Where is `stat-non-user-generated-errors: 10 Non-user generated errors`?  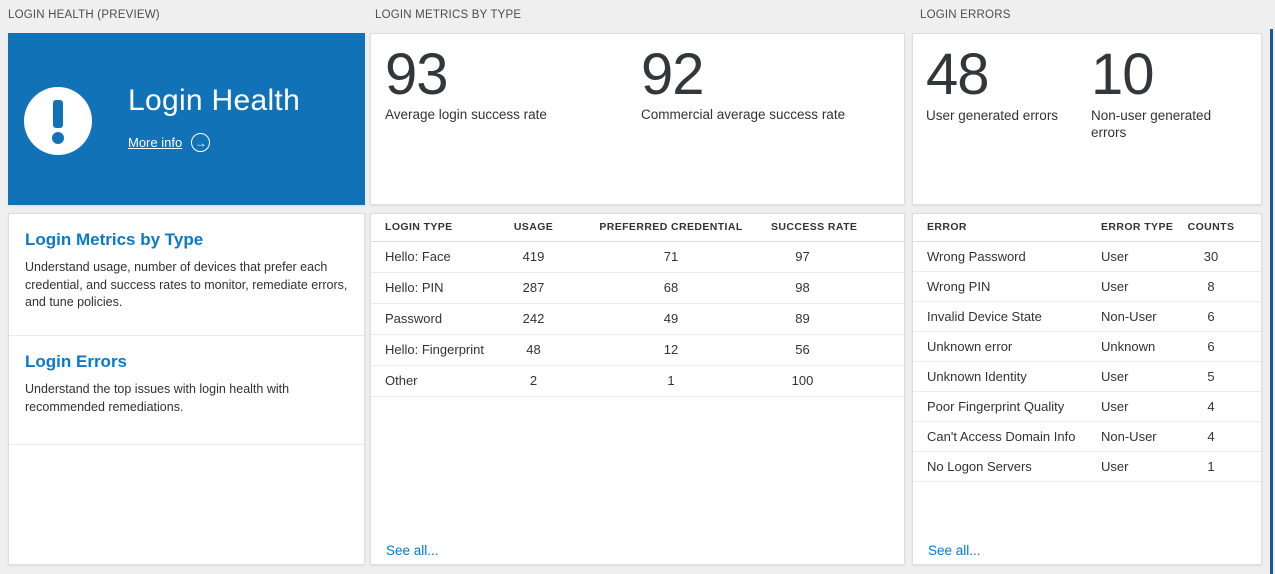 stat-non-user-generated-errors: 10 Non-user generated errors is located at coordinates (1166, 91).